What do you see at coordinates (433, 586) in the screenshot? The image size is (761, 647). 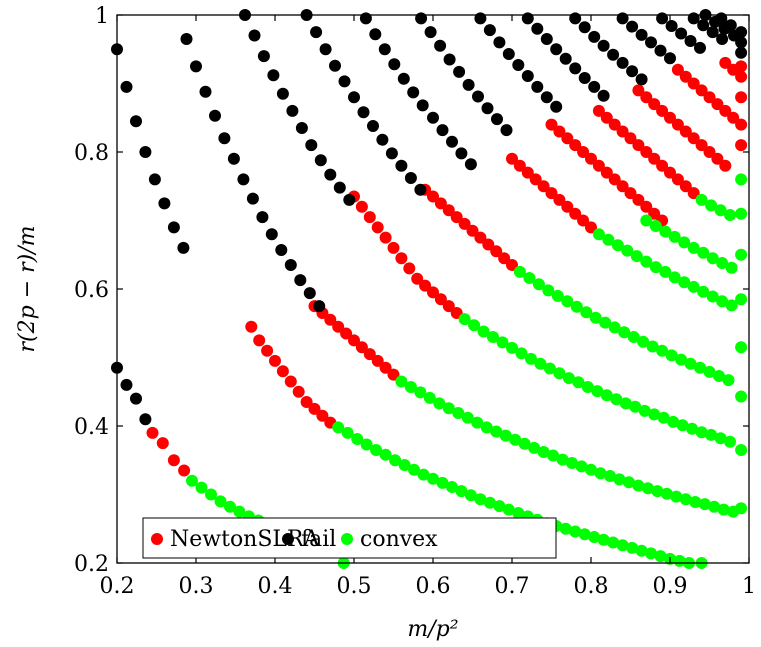 I see `x-tick-label: 0.6` at bounding box center [433, 586].